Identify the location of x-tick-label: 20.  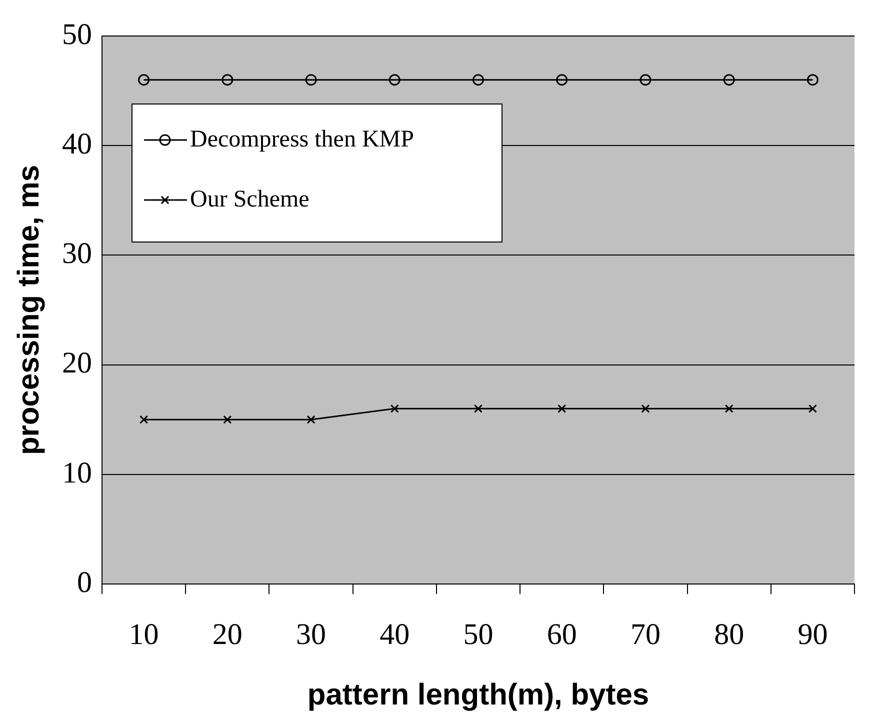
(227, 634).